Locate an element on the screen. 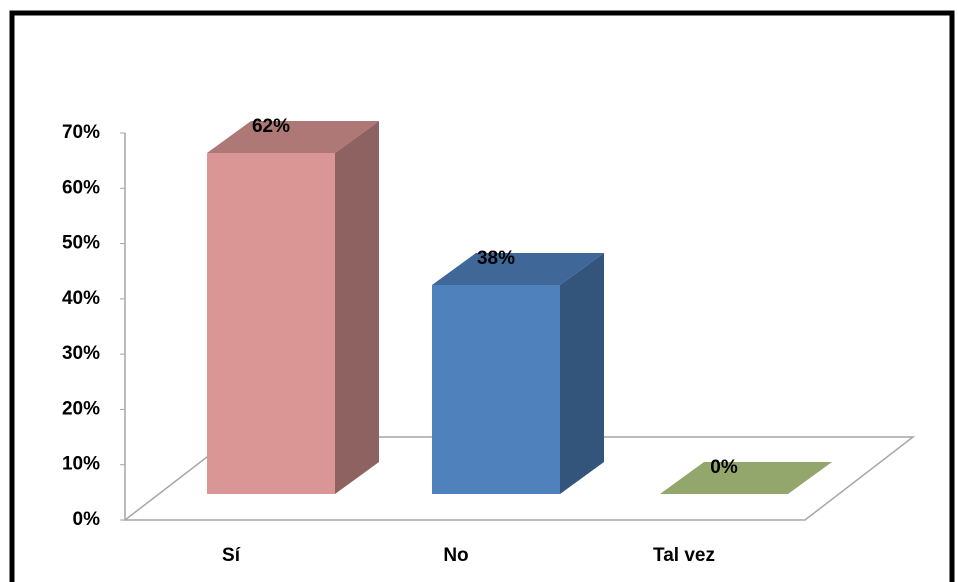  x-tick-label: Sí is located at coordinates (231, 555).